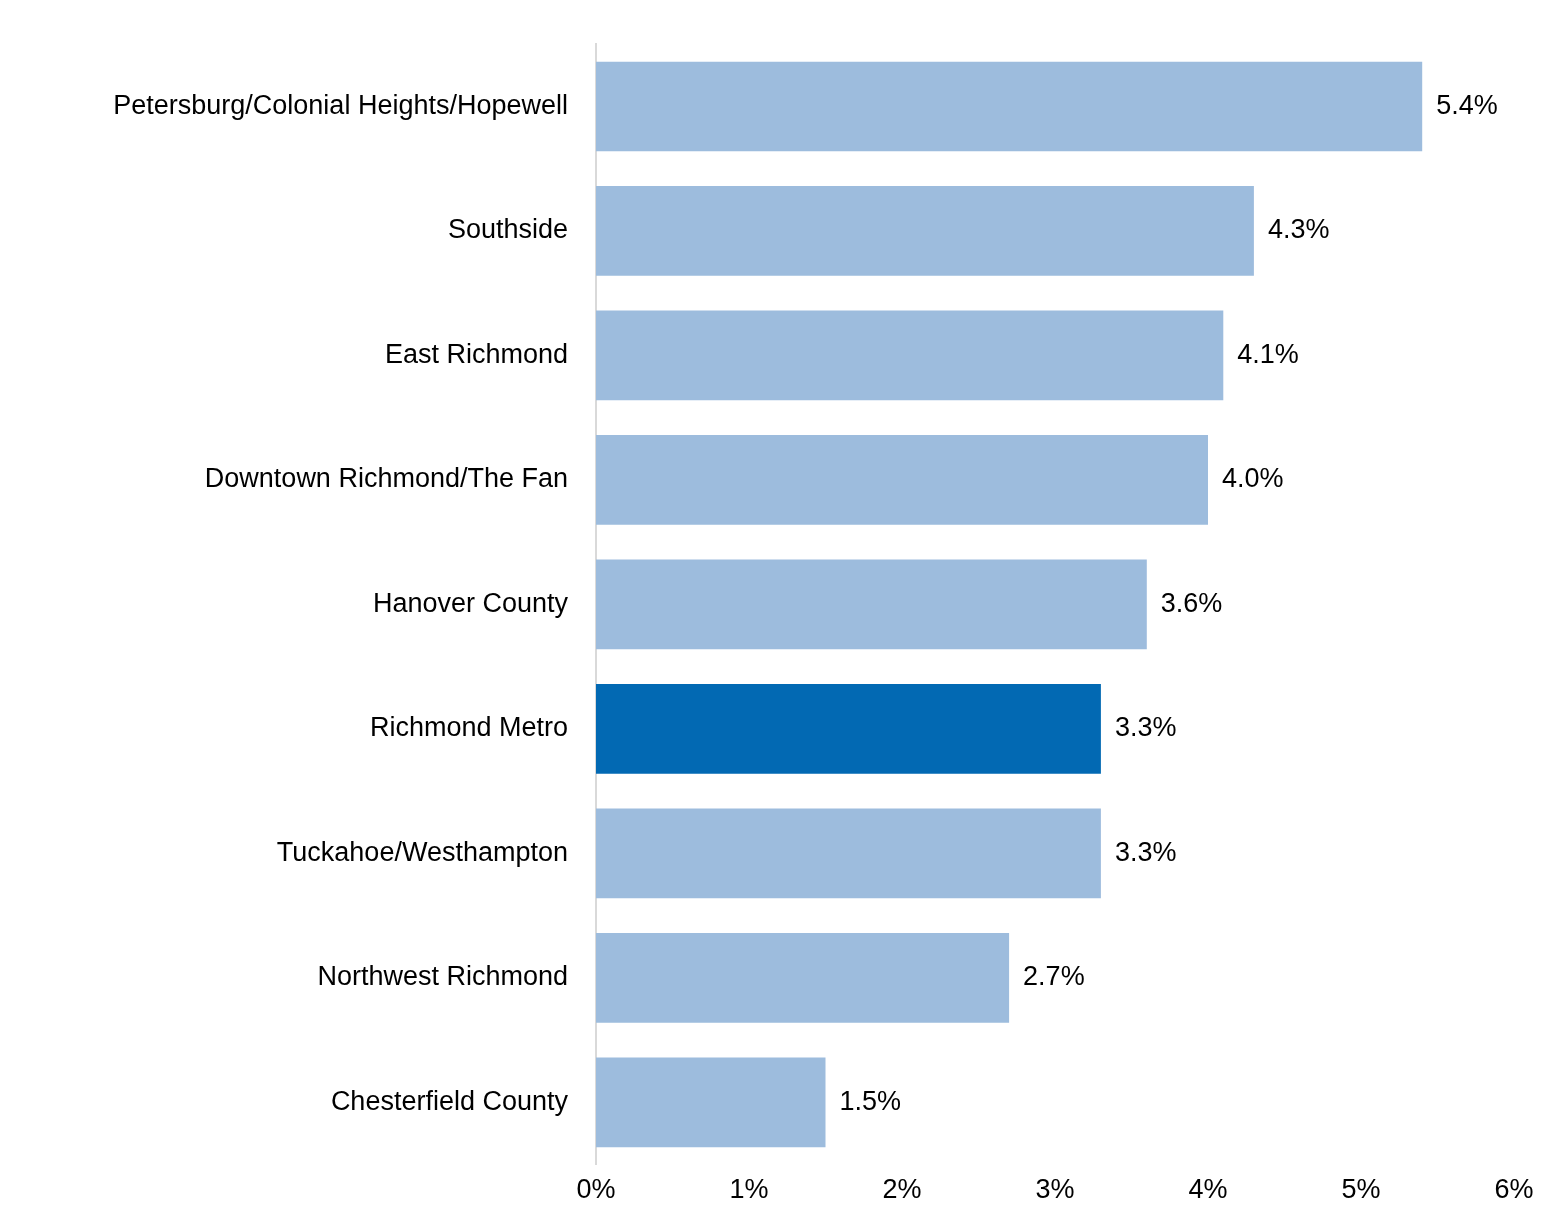  I want to click on x-tick-label: 2%, so click(902, 1189).